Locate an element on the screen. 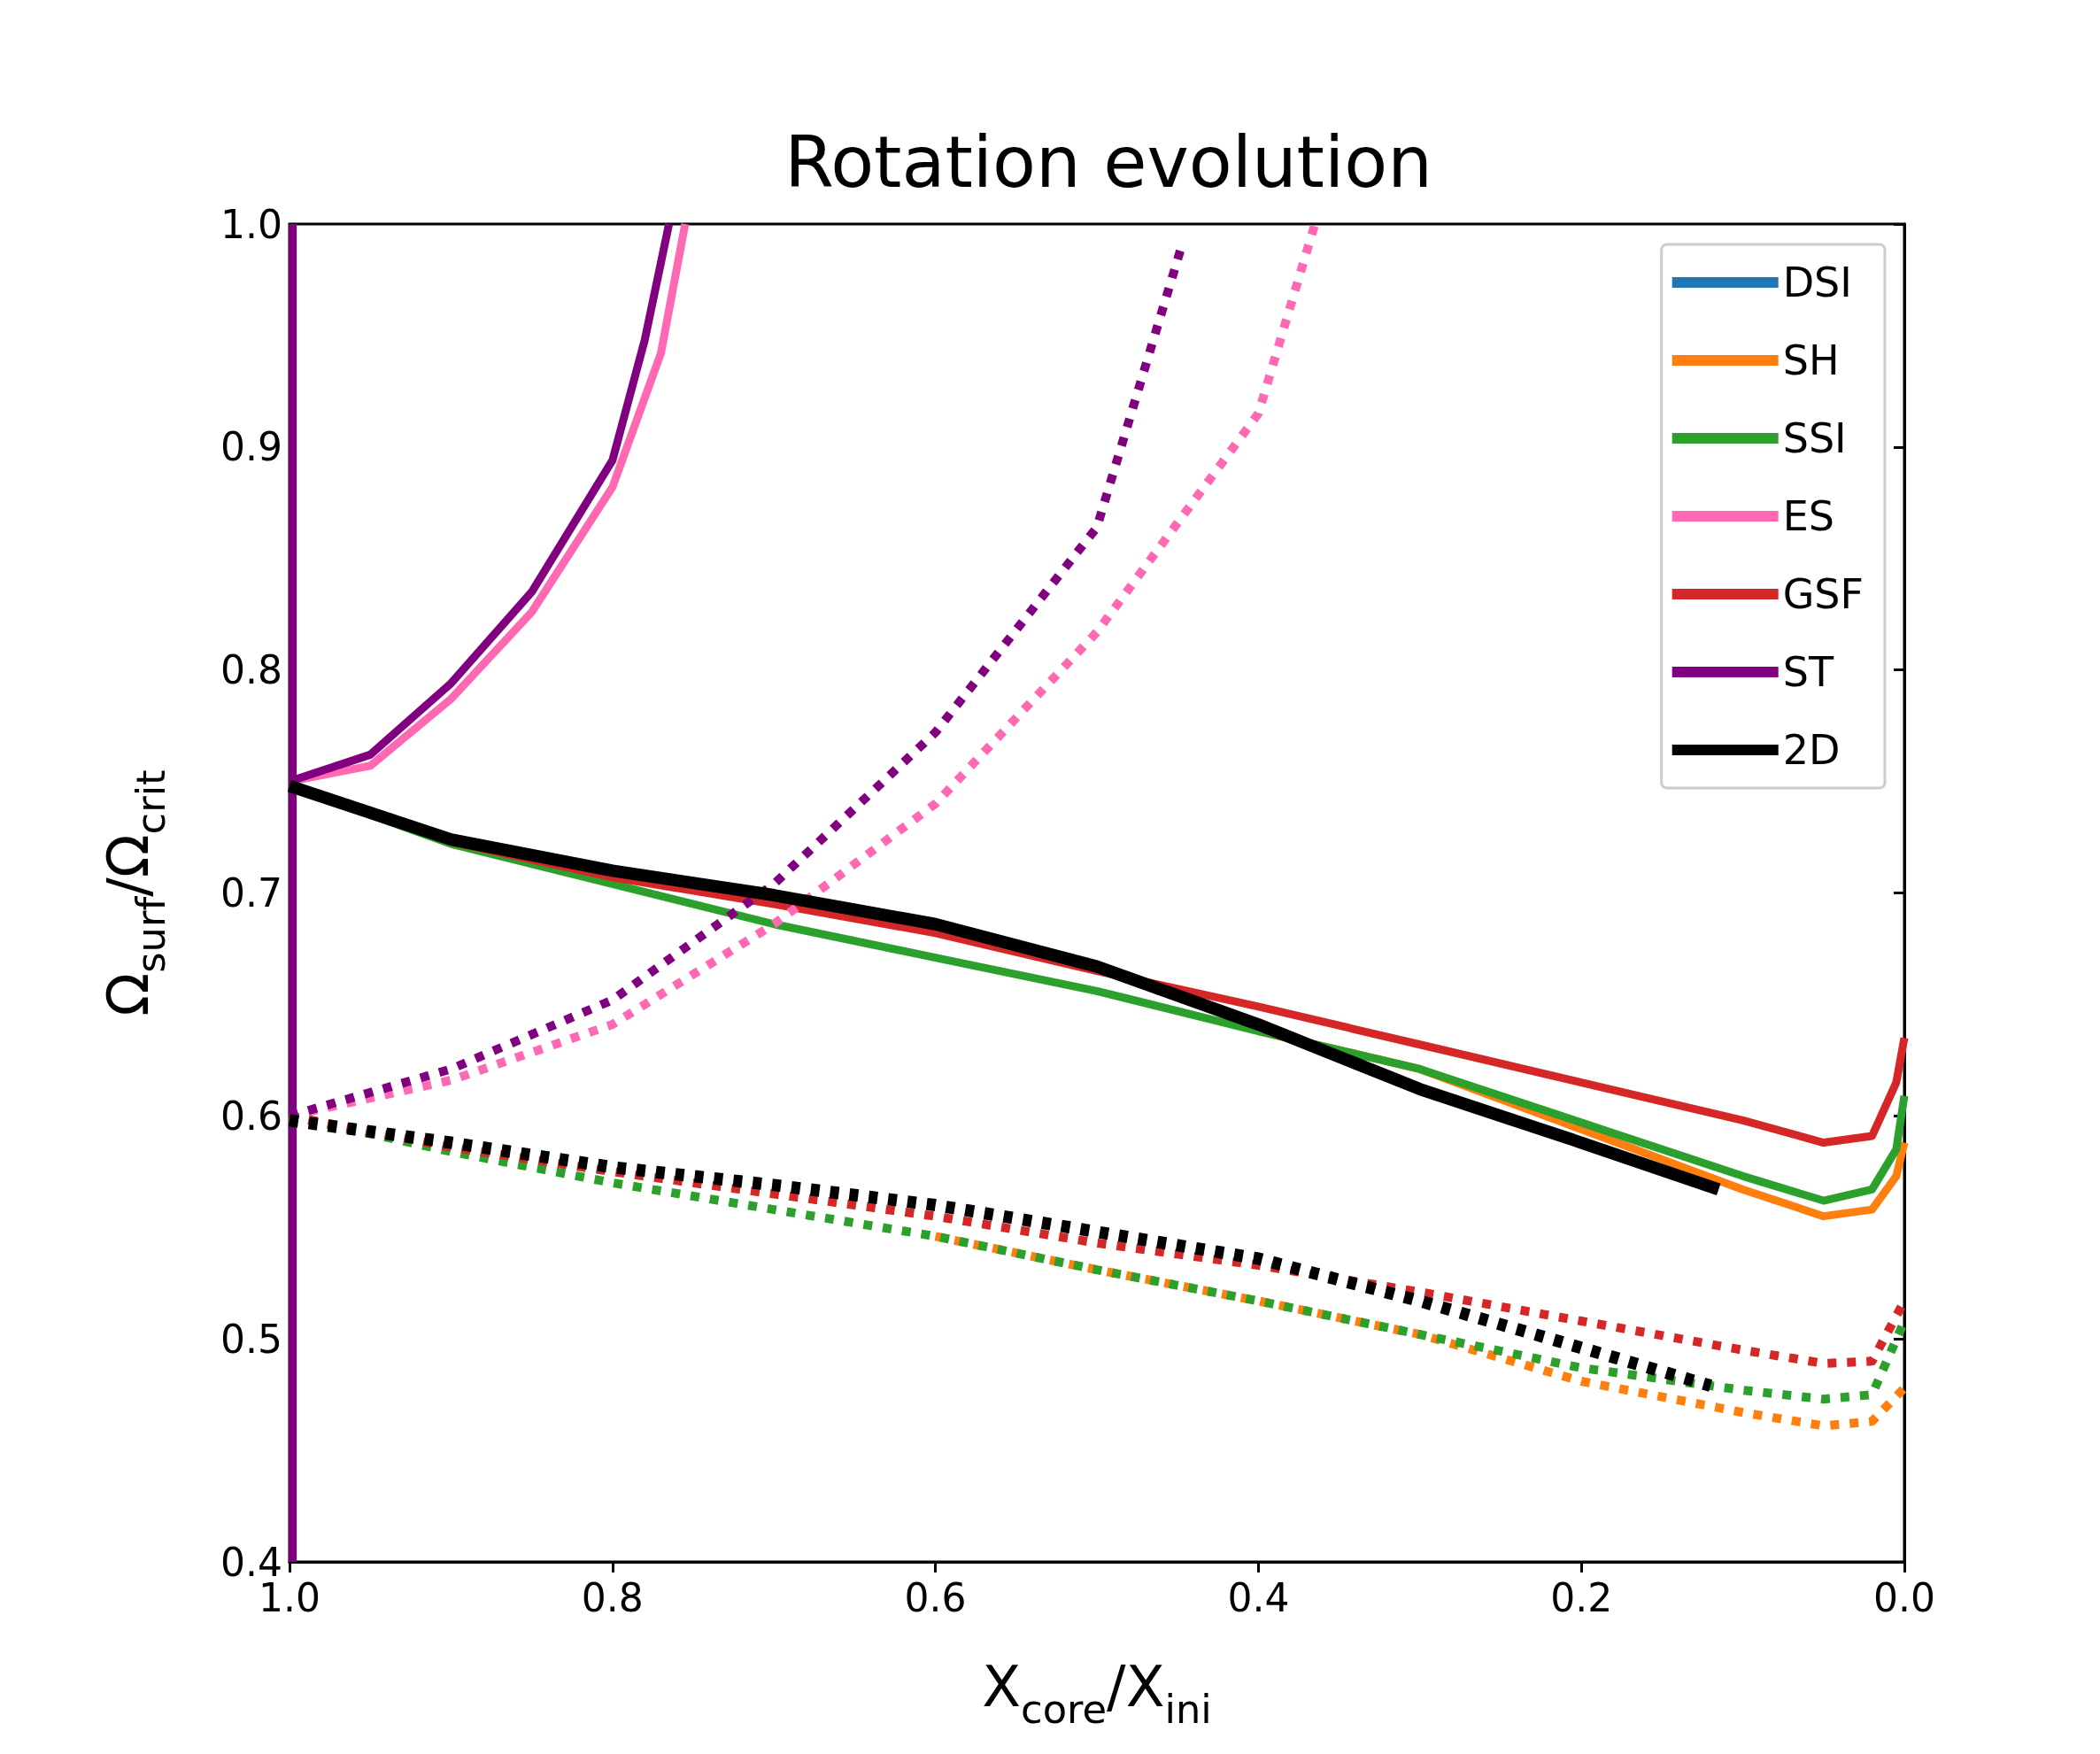  x-tick-label: 0.8 is located at coordinates (612, 1597).